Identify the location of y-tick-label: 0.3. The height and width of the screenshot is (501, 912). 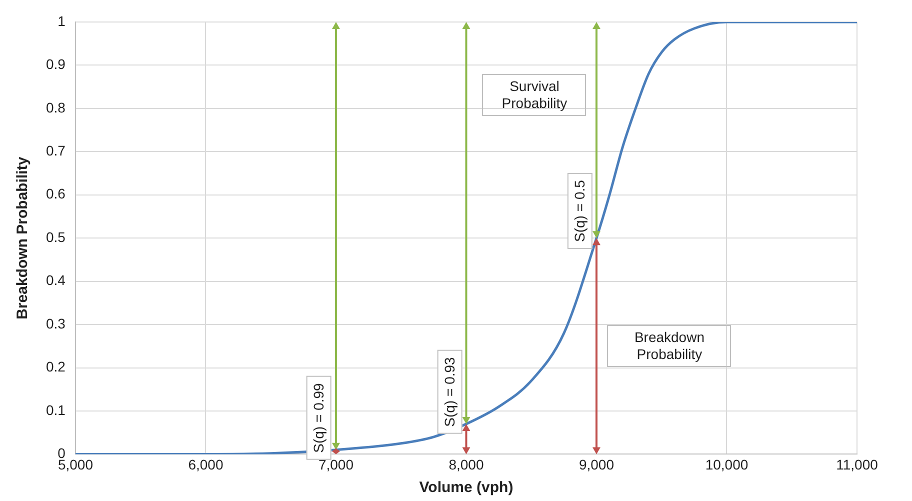
(56, 323).